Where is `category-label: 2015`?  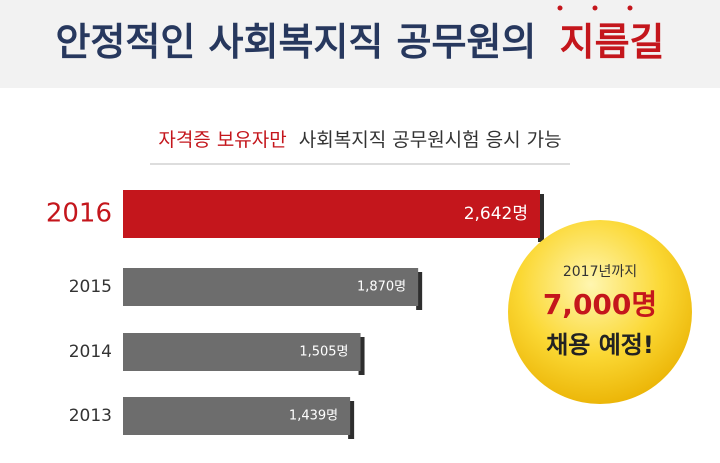 category-label: 2015 is located at coordinates (90, 287).